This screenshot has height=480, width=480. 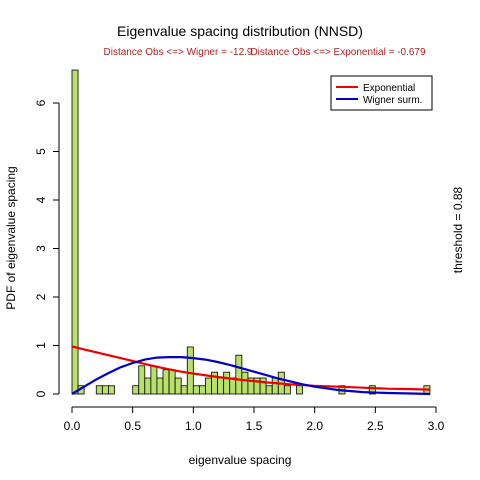 What do you see at coordinates (392, 100) in the screenshot?
I see `legend-label-wigner: Wigner surm.` at bounding box center [392, 100].